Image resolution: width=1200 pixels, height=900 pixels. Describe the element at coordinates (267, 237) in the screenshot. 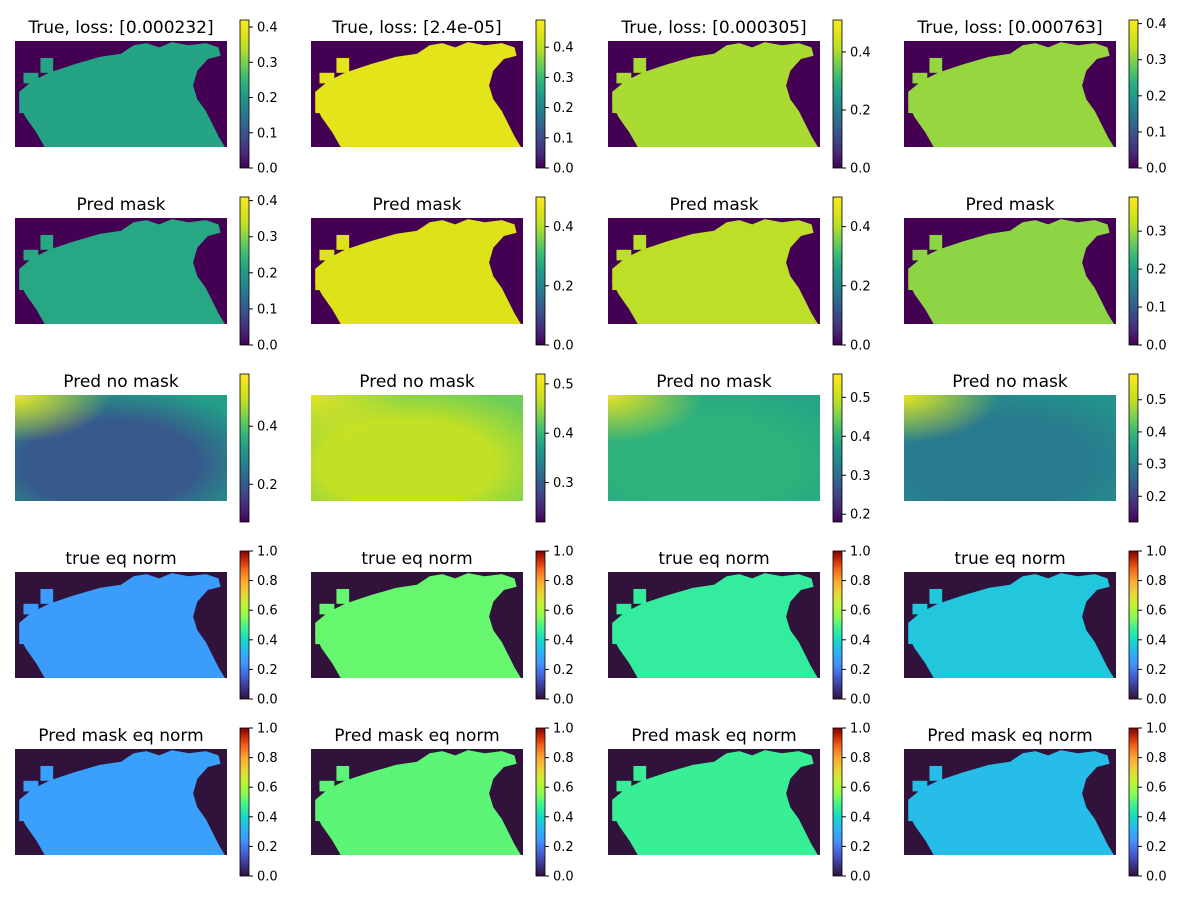

I see `colorbar-tick-label: 0.3` at that location.